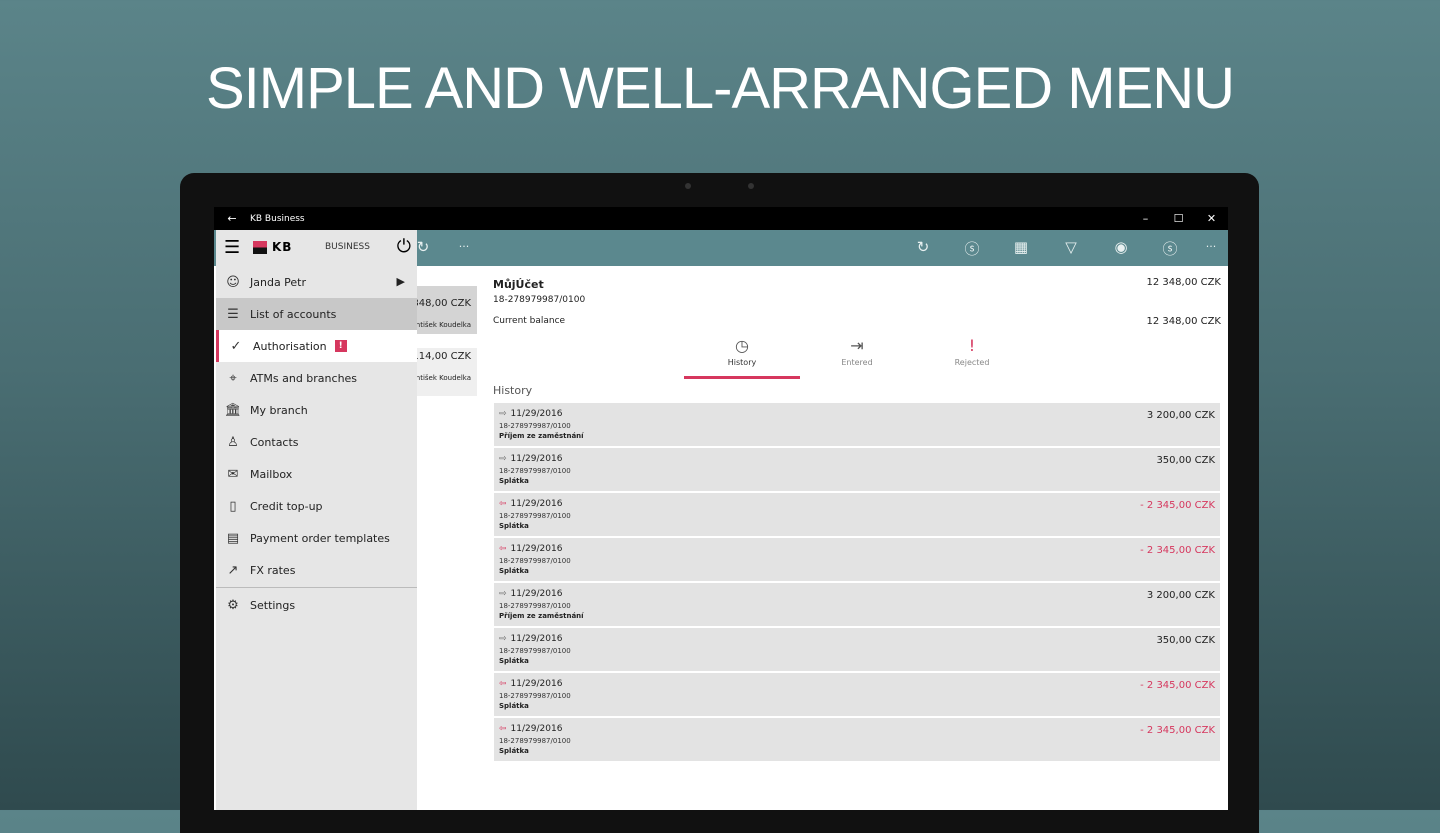 This screenshot has height=833, width=1440. What do you see at coordinates (316, 570) in the screenshot?
I see `sidebar-item-fx-rates: ↗ FX rates` at bounding box center [316, 570].